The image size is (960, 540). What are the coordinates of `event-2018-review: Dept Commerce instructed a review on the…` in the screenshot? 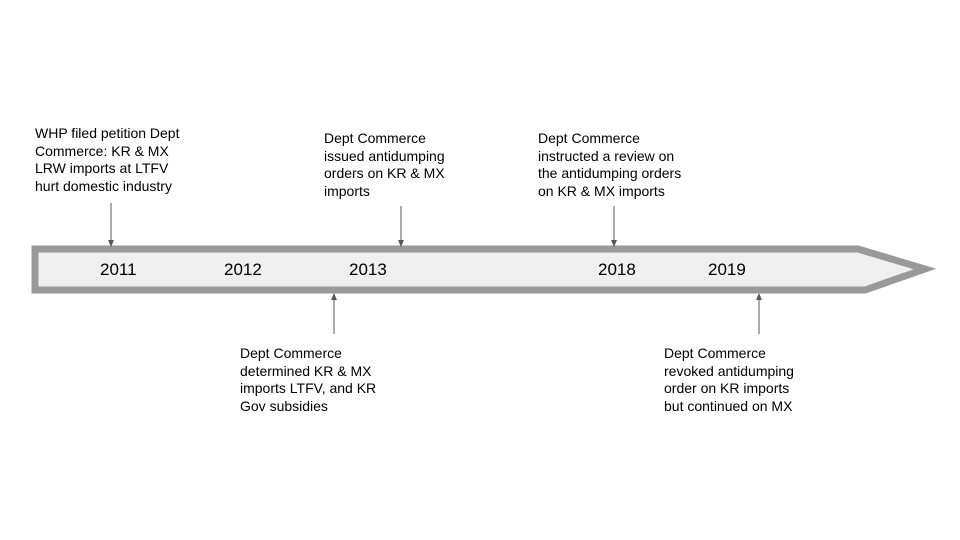 It's located at (609, 165).